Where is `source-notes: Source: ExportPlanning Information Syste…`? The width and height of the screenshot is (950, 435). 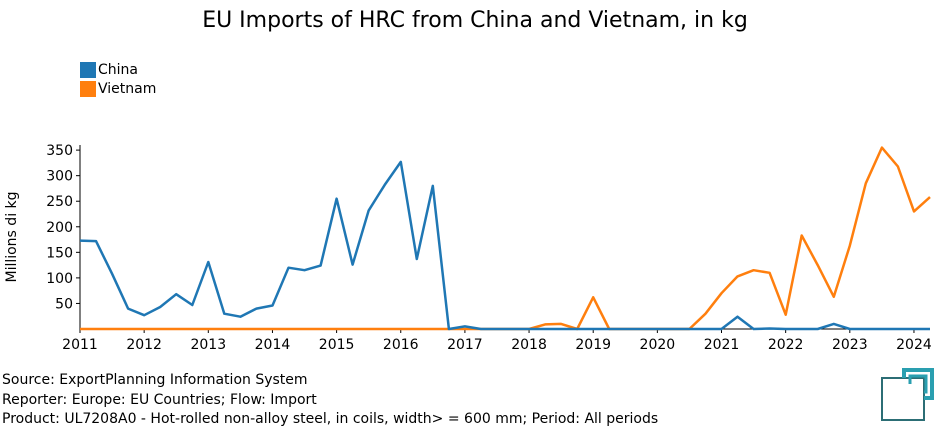
source-notes: Source: ExportPlanning Information Syste… is located at coordinates (330, 400).